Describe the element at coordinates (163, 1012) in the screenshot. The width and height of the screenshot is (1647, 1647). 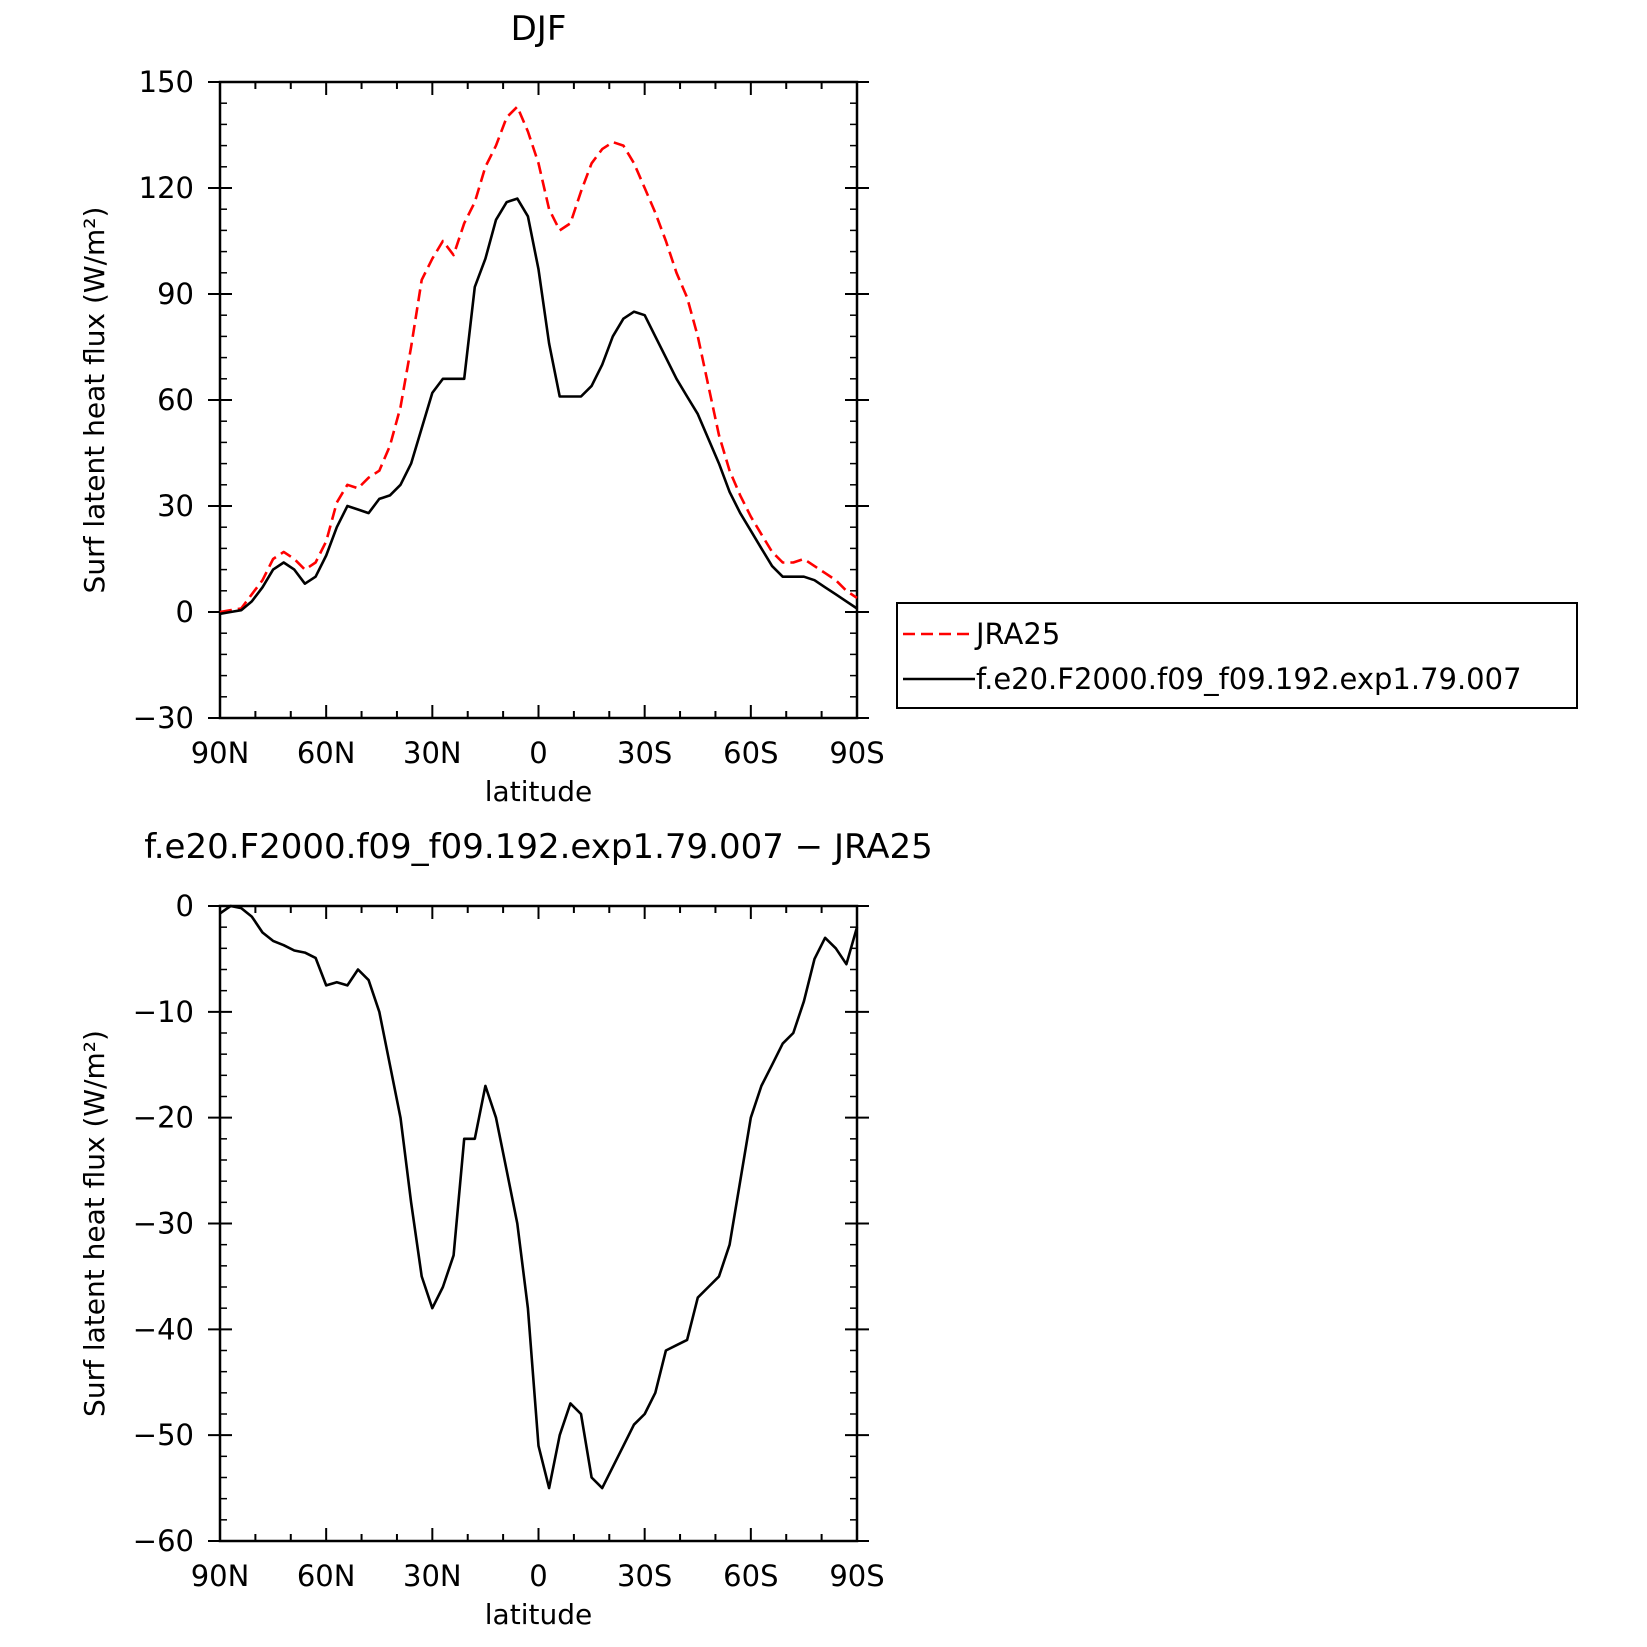
I see `y-tick-label: −10` at that location.